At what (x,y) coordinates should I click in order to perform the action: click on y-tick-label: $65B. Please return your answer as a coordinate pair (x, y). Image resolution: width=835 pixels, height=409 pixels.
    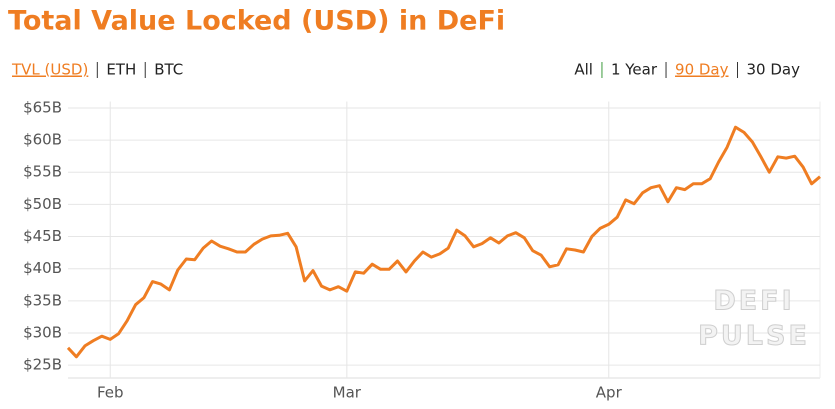
    Looking at the image, I should click on (42, 107).